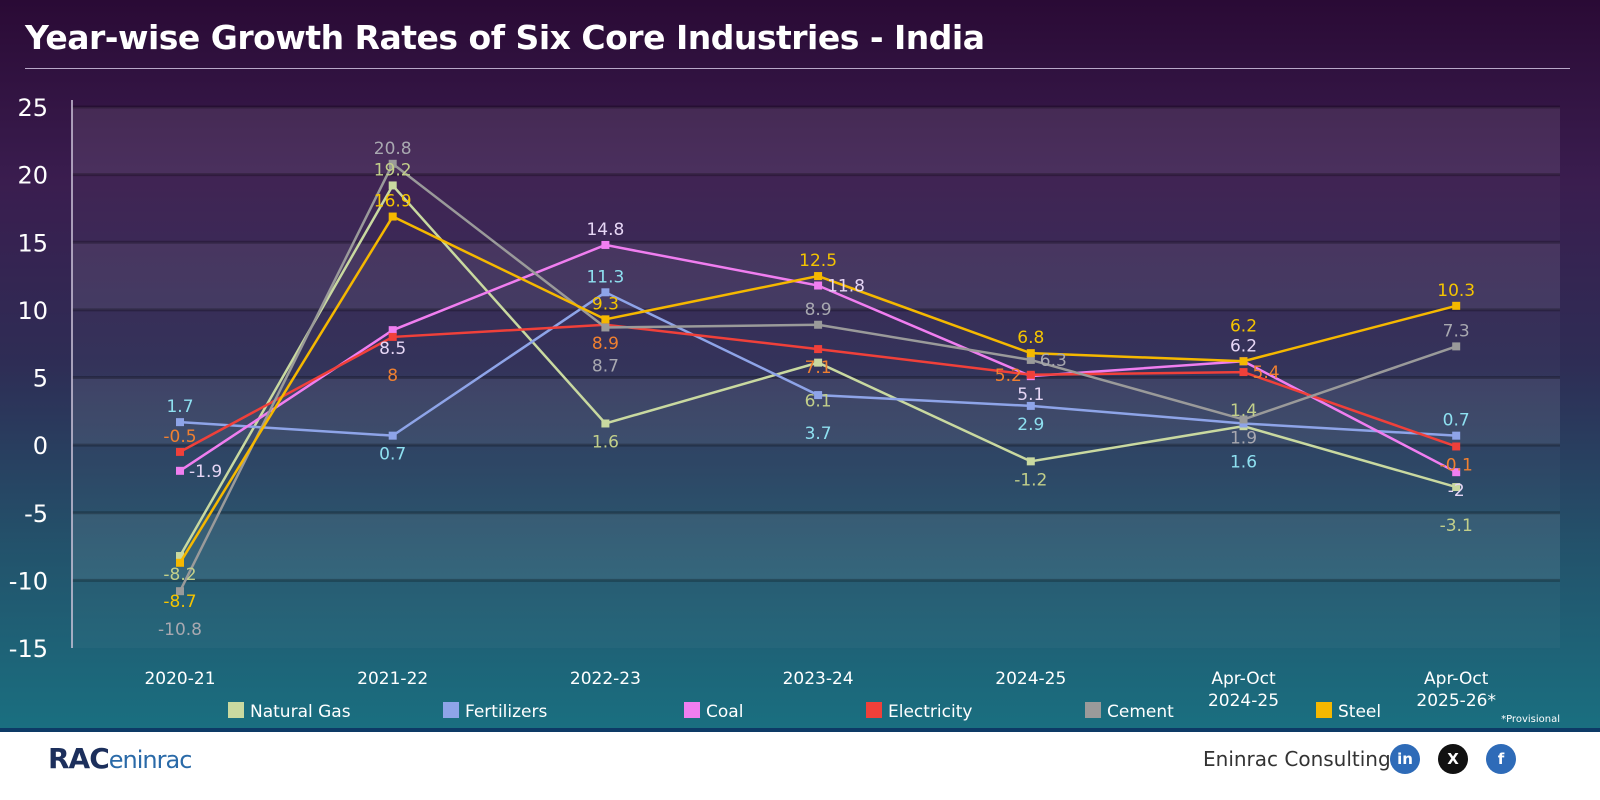 Image resolution: width=1600 pixels, height=800 pixels. What do you see at coordinates (179, 407) in the screenshot?
I see `data-label: 1.7` at bounding box center [179, 407].